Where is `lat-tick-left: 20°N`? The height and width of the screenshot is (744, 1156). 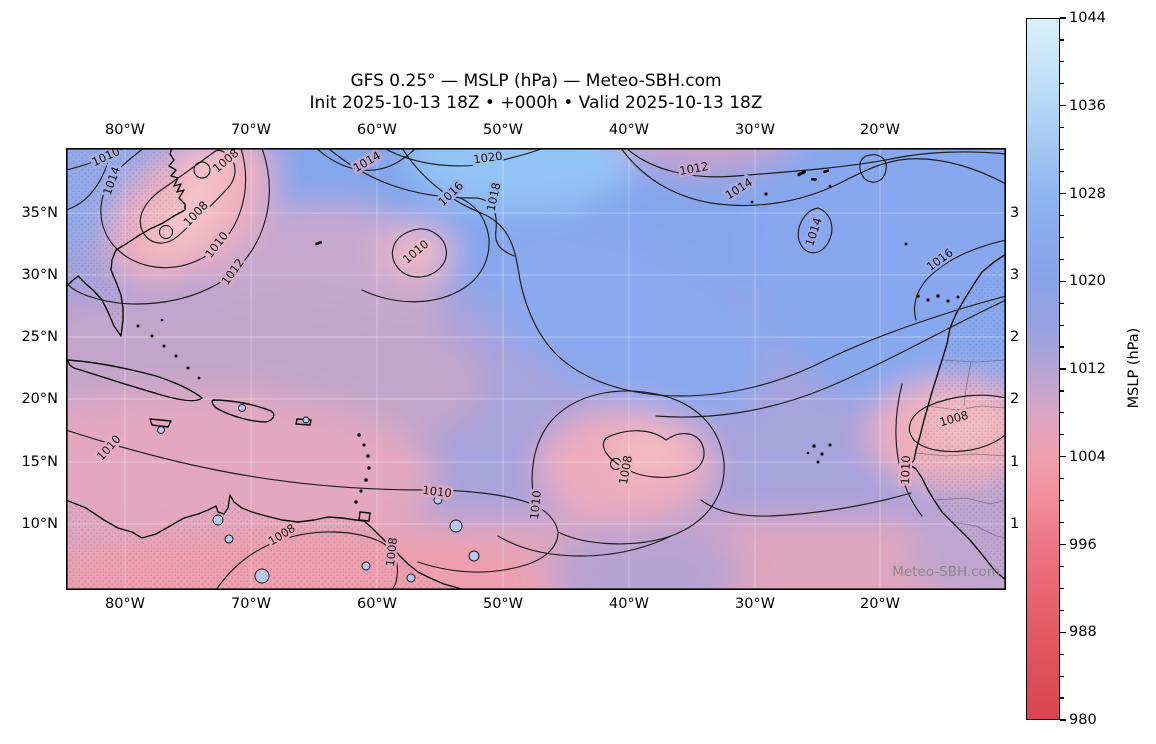 lat-tick-left: 20°N is located at coordinates (39, 399).